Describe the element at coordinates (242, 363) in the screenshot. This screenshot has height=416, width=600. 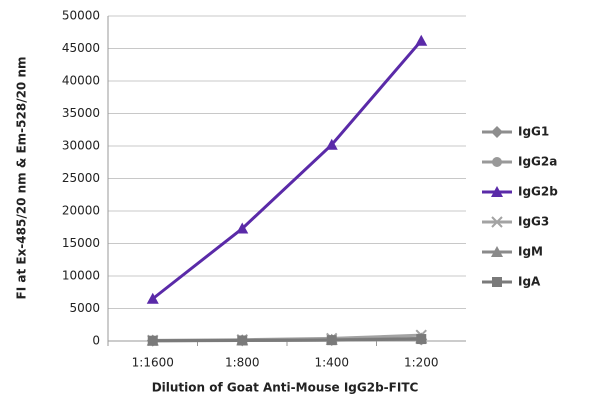
I see `x-tick-label: 1:800` at that location.